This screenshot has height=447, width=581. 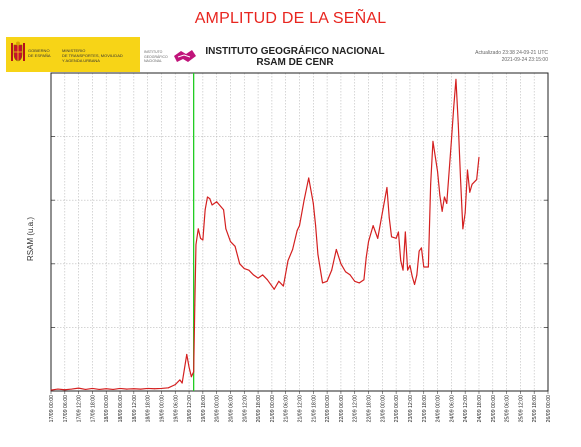 What do you see at coordinates (121, 409) in the screenshot?
I see `x-tick-label: 18/09 06:00` at bounding box center [121, 409].